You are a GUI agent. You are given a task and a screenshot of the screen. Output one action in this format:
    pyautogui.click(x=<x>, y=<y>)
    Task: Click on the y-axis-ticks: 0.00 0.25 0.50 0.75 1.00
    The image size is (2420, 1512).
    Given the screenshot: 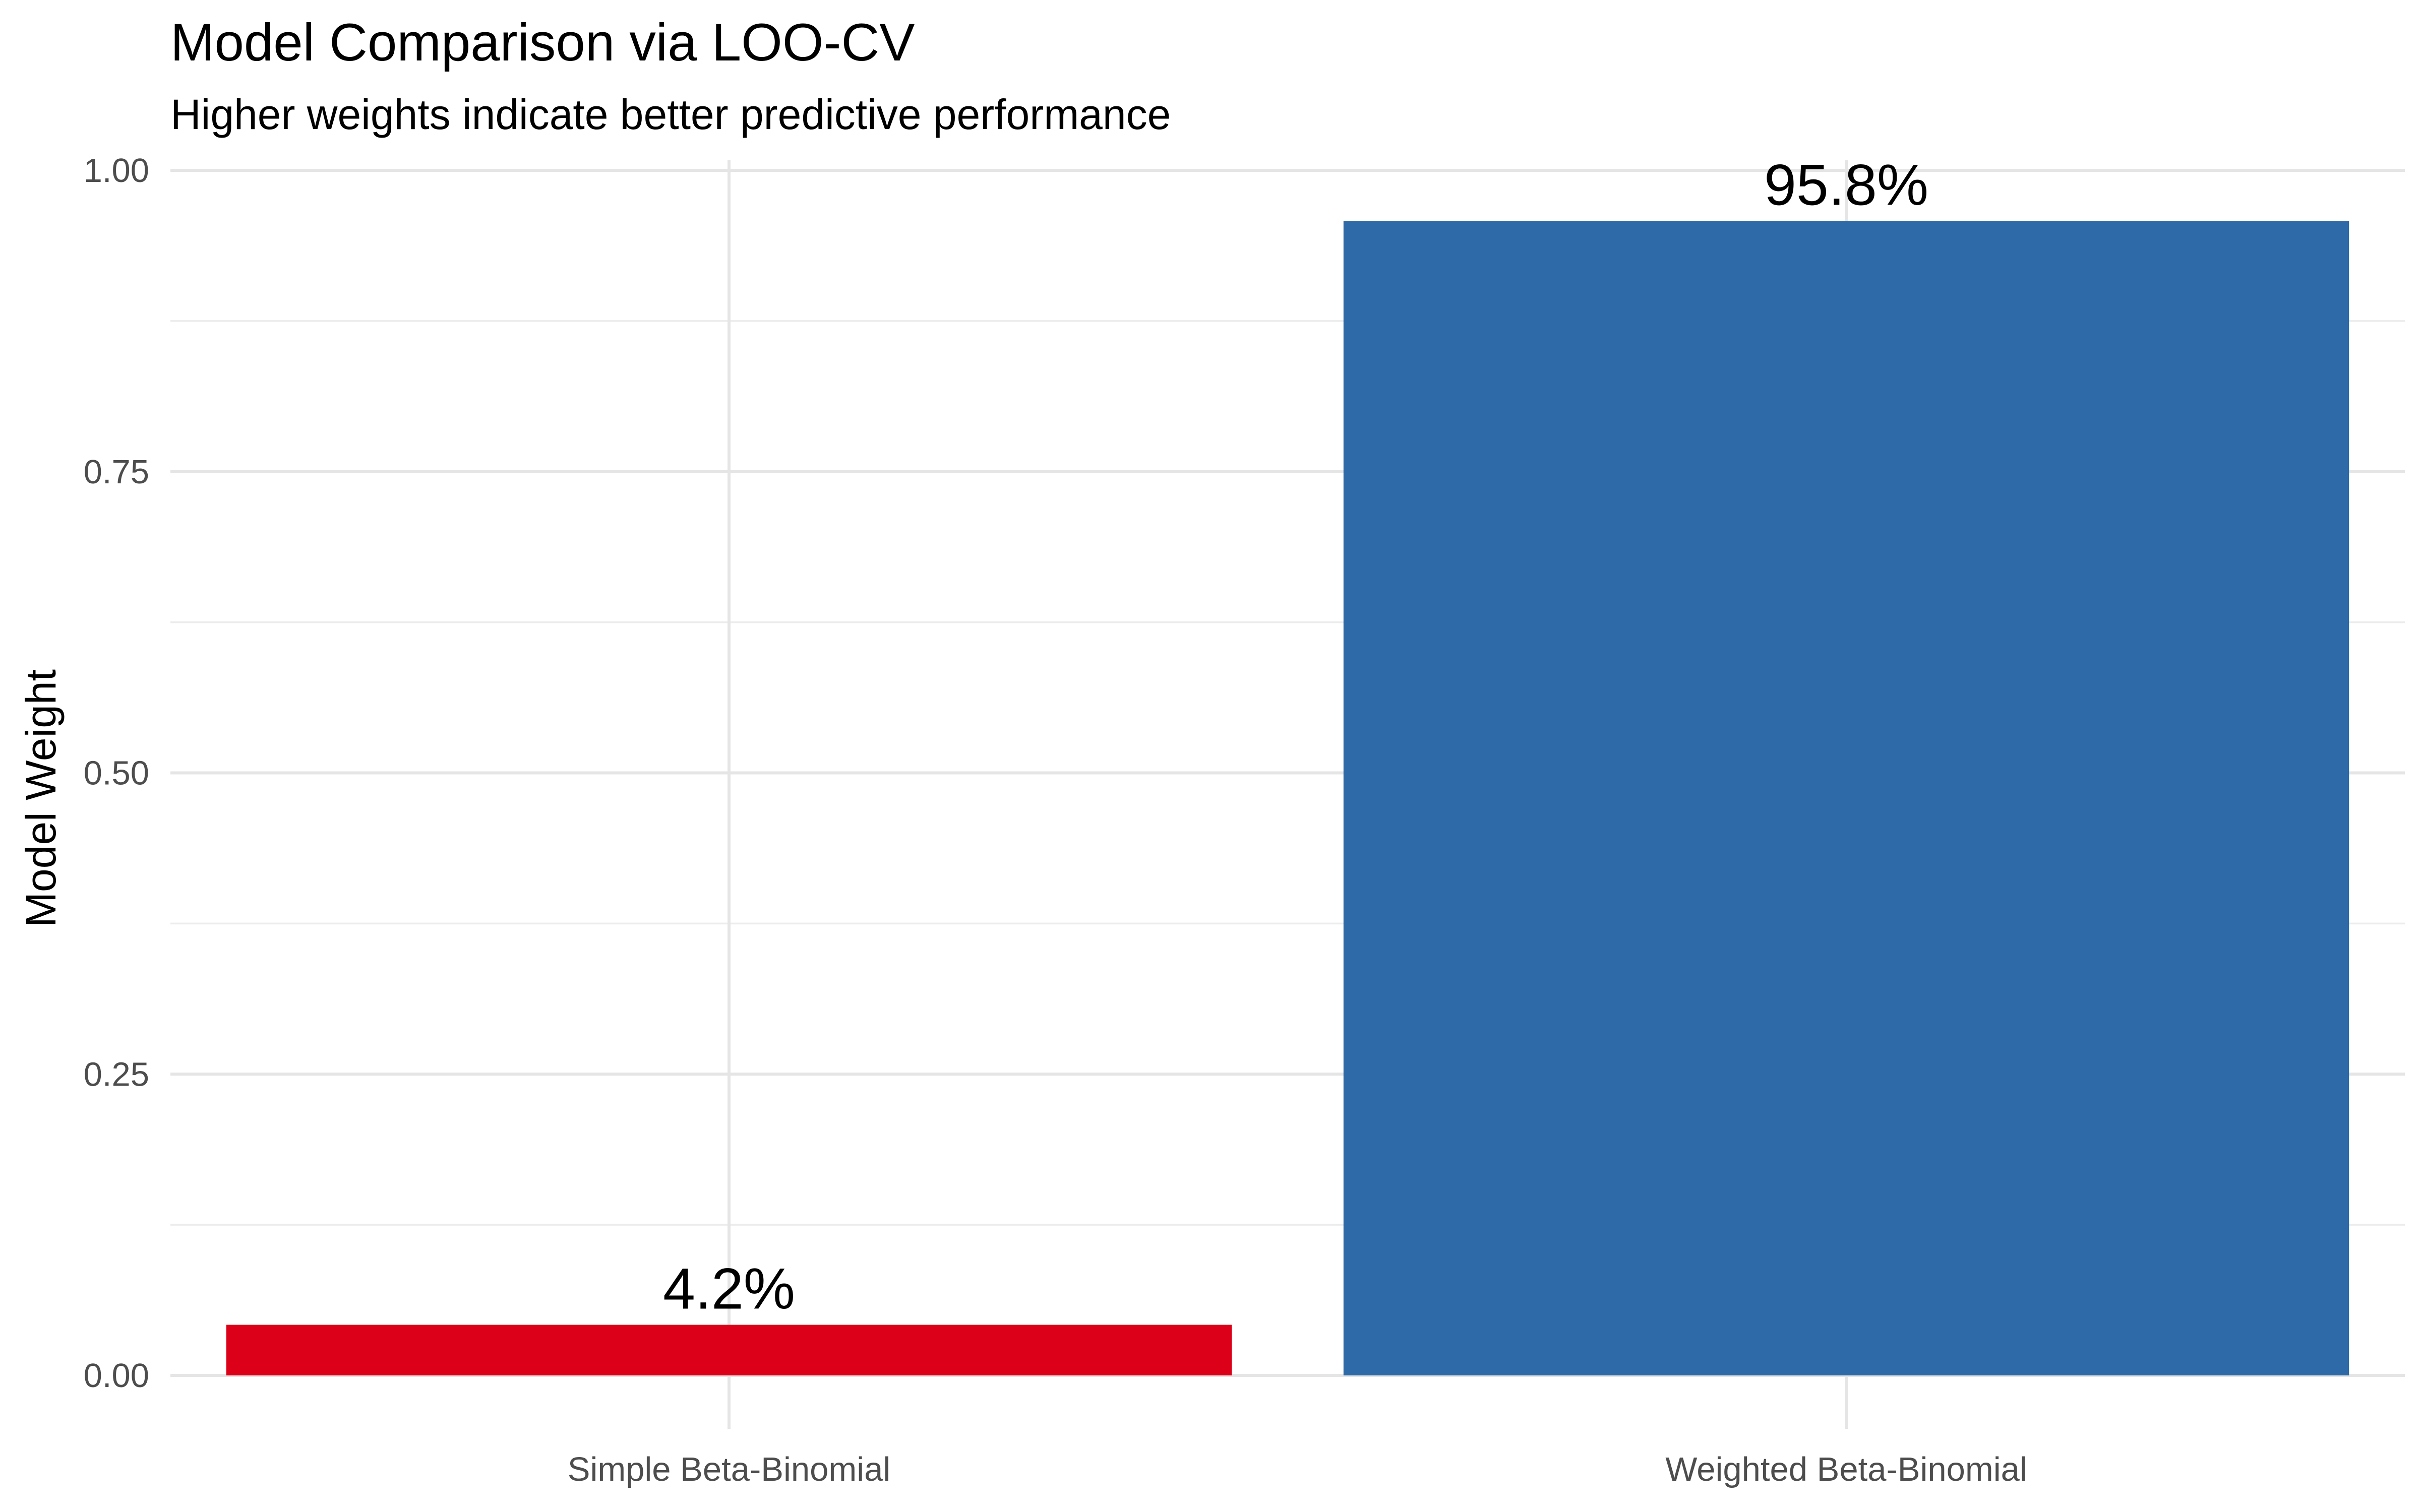 What is the action you would take?
    pyautogui.click(x=116, y=773)
    